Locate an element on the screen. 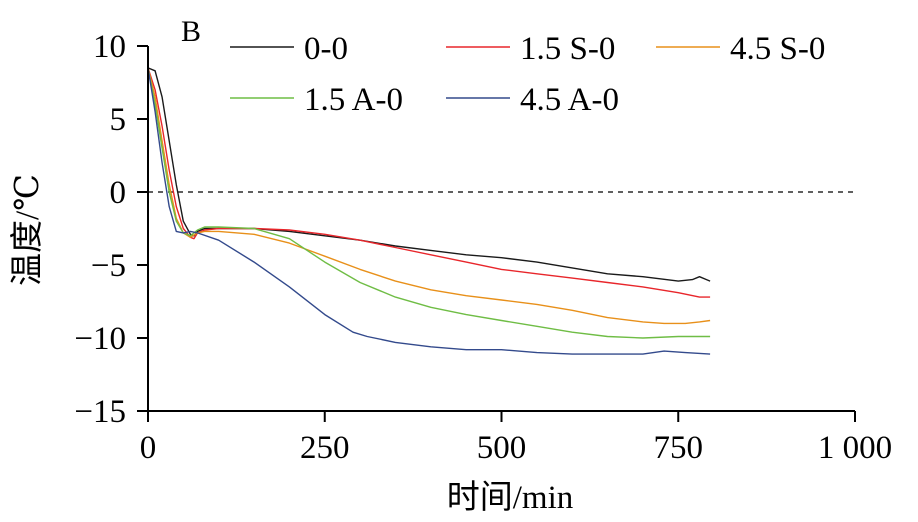 The image size is (918, 522). x-tick-label-2: 500 is located at coordinates (502, 448).